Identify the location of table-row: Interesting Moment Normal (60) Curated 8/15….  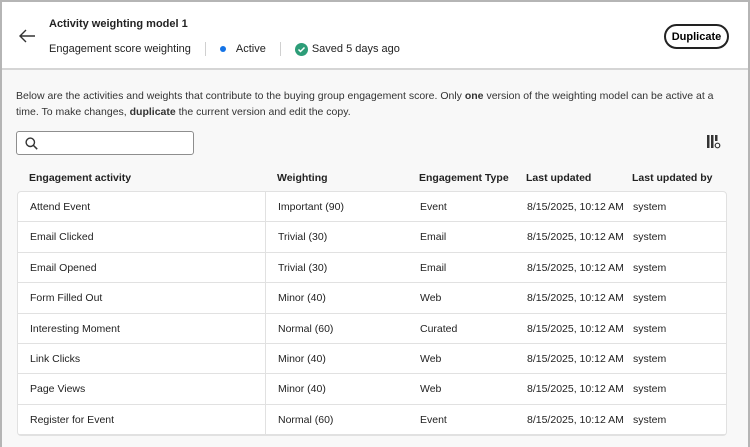
(372, 329).